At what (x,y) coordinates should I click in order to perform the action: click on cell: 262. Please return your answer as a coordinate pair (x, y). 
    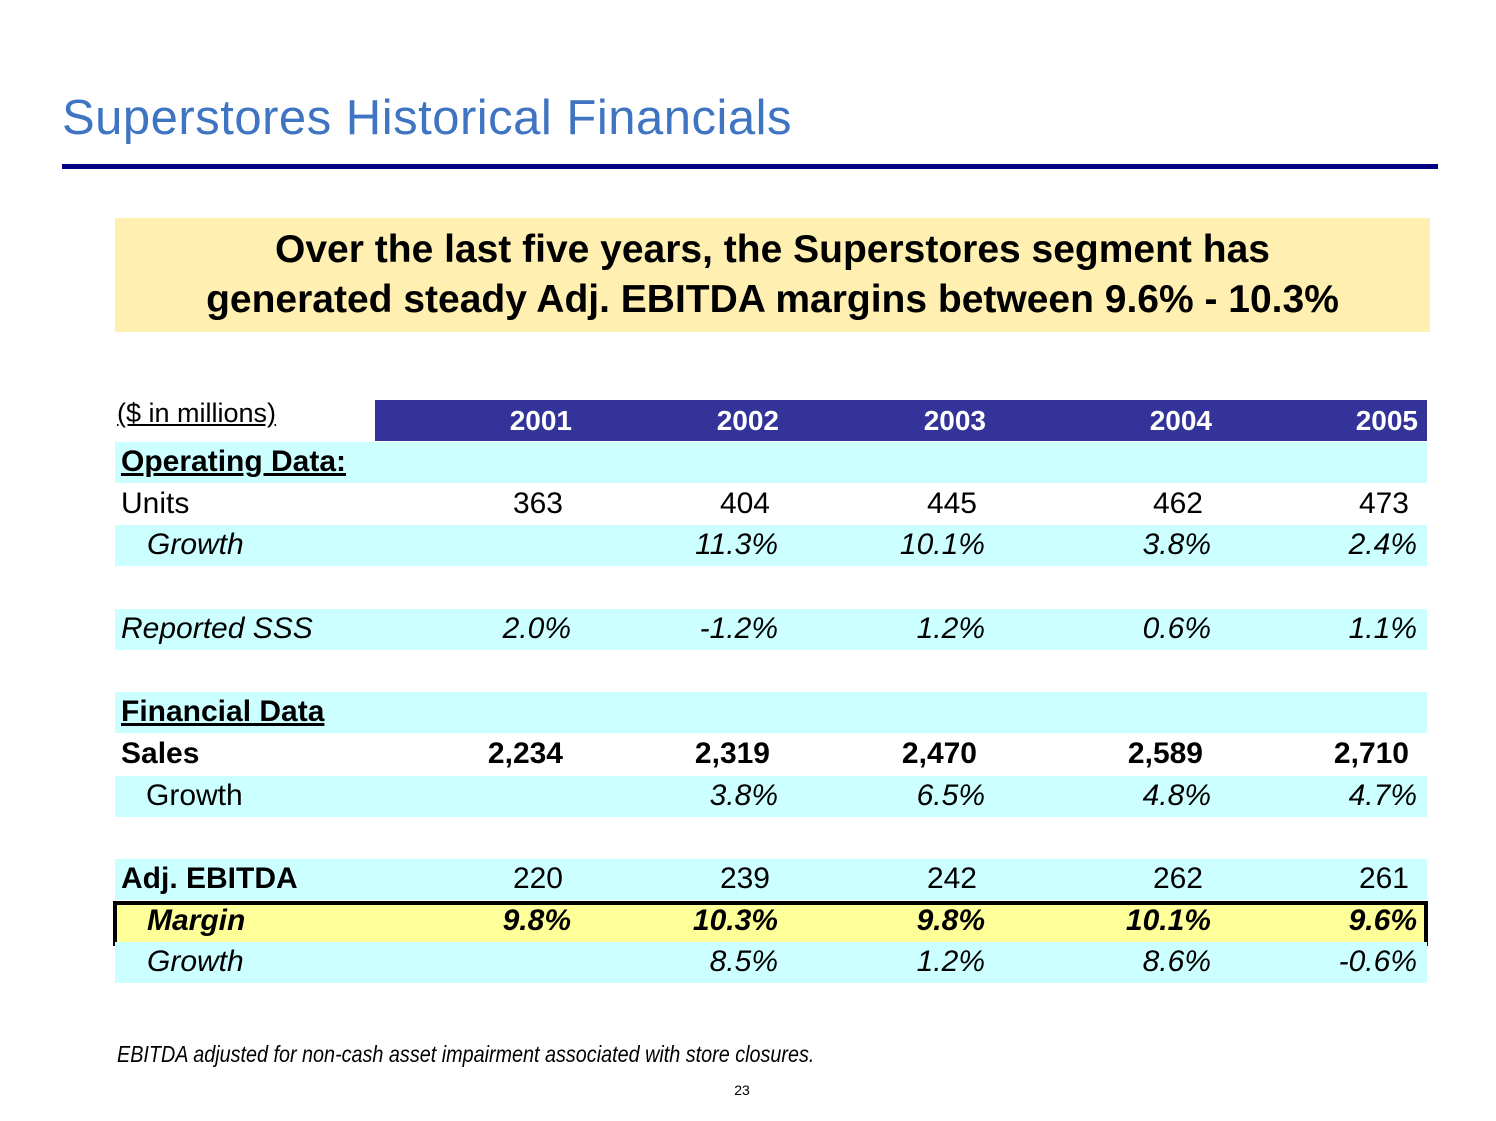
    Looking at the image, I should click on (1177, 878).